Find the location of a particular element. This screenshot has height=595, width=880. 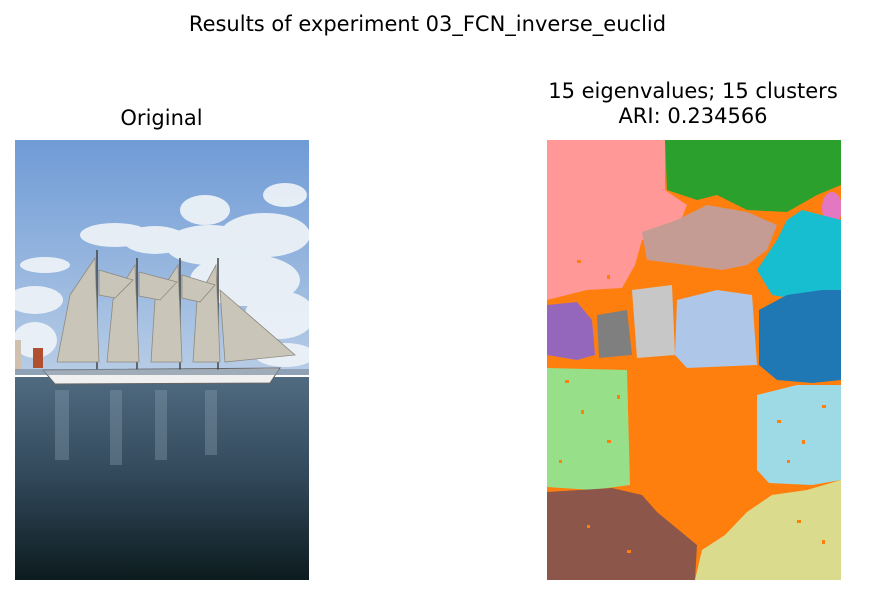

cluster-green is located at coordinates (753, 176).